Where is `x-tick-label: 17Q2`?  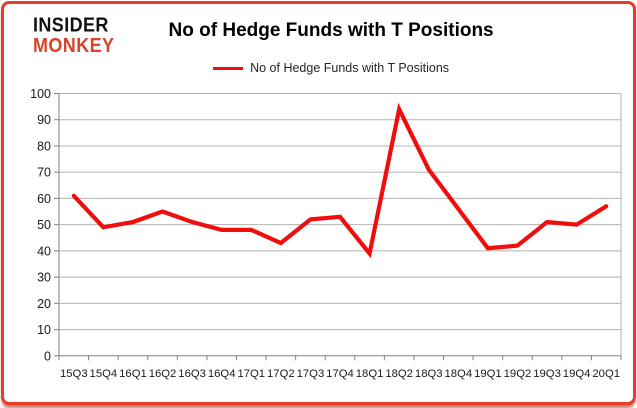 x-tick-label: 17Q2 is located at coordinates (281, 374).